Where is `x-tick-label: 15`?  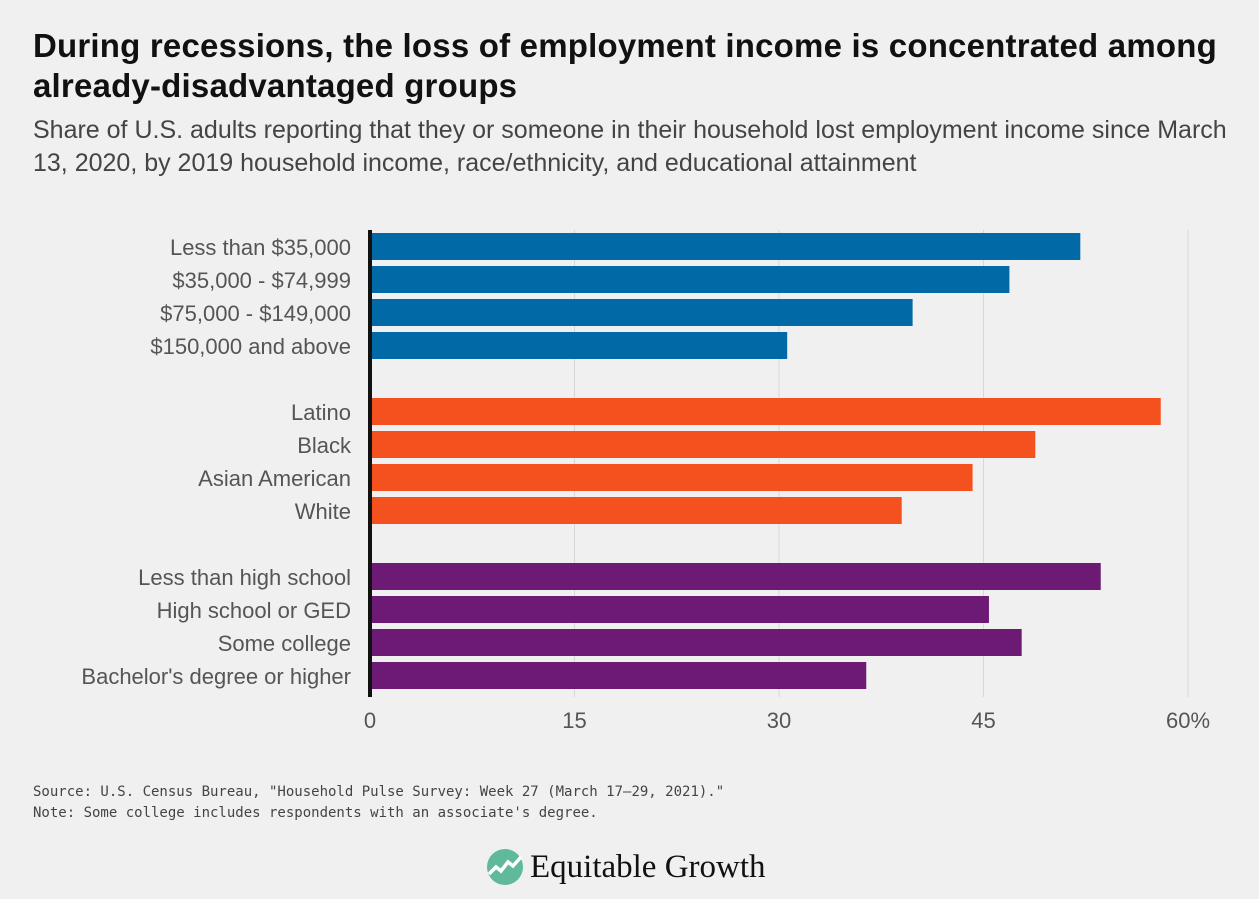
x-tick-label: 15 is located at coordinates (574, 720).